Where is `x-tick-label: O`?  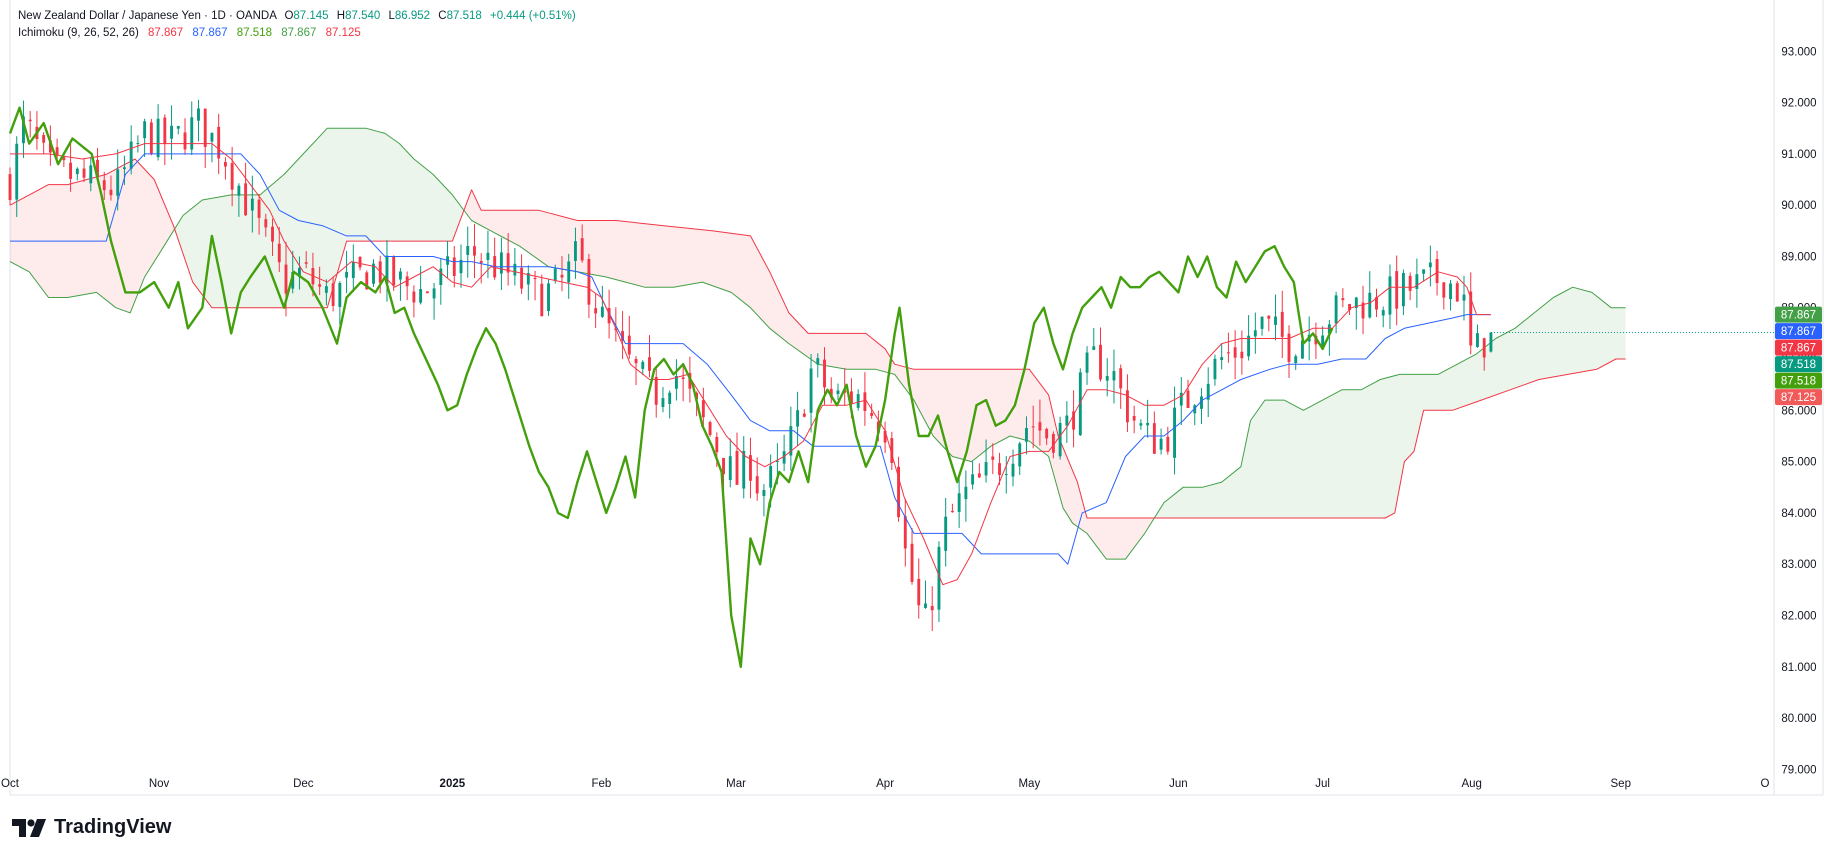 x-tick-label: O is located at coordinates (1765, 784).